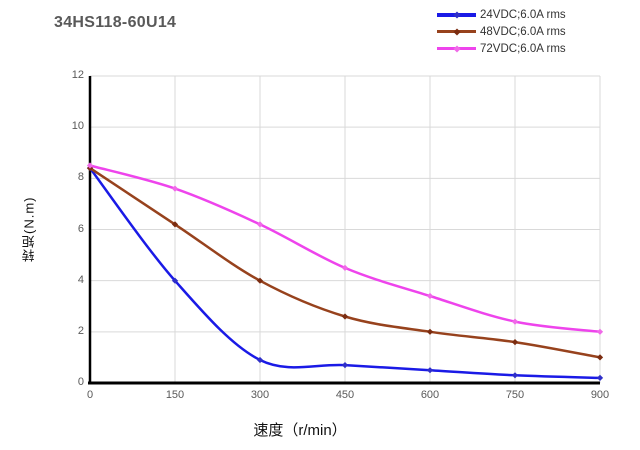 Image resolution: width=640 pixels, height=450 pixels. I want to click on legend-label: 48VDC;6.0A rms, so click(523, 31).